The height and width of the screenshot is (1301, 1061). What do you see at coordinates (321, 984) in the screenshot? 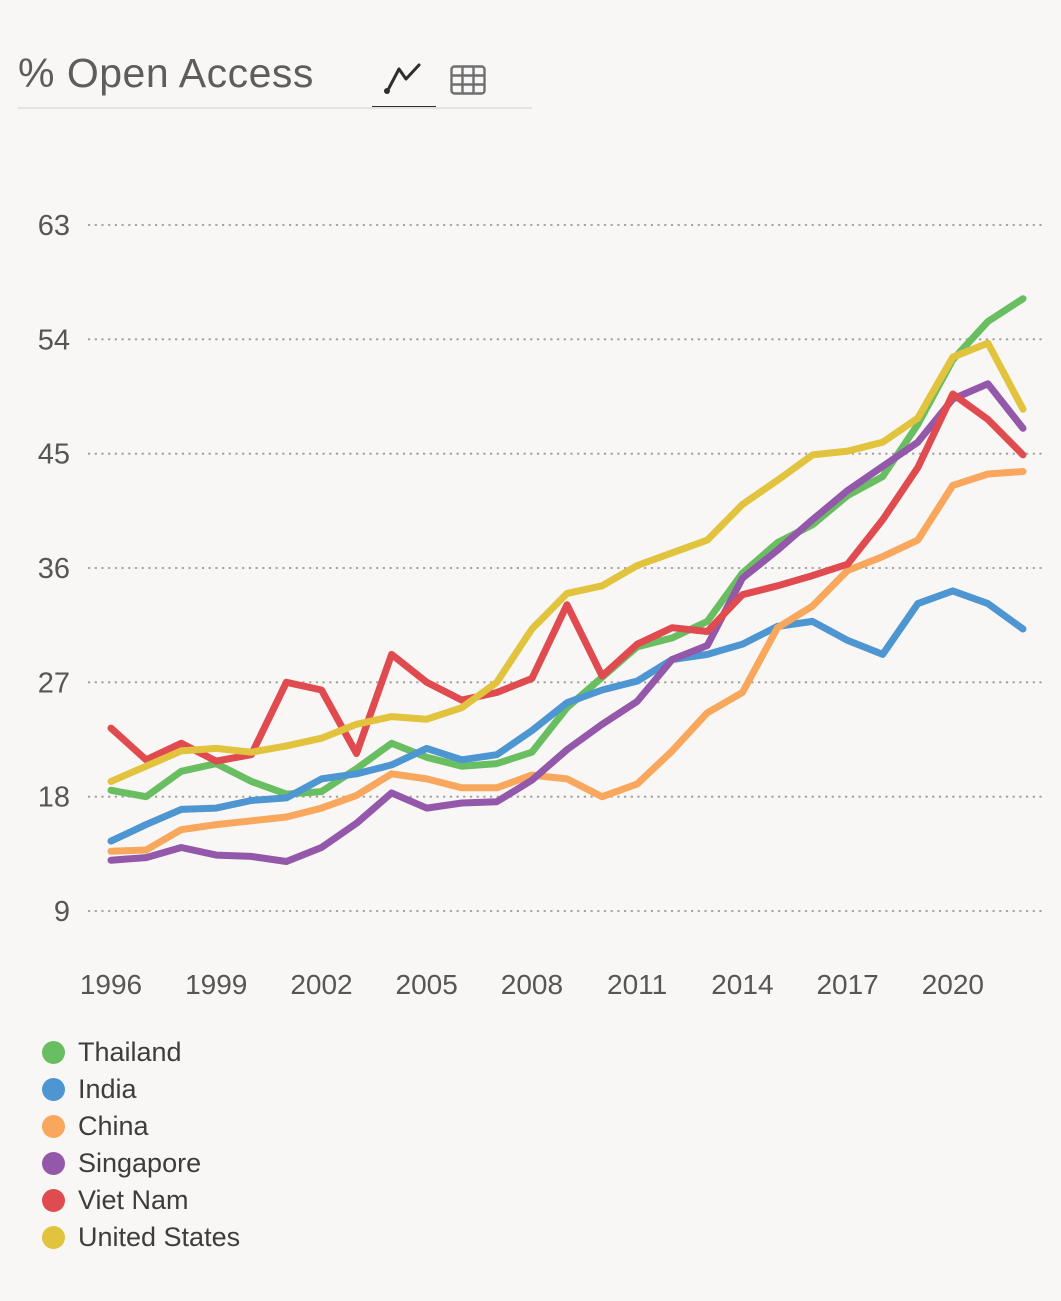
I see `x-axis-label-2002: 2002` at bounding box center [321, 984].